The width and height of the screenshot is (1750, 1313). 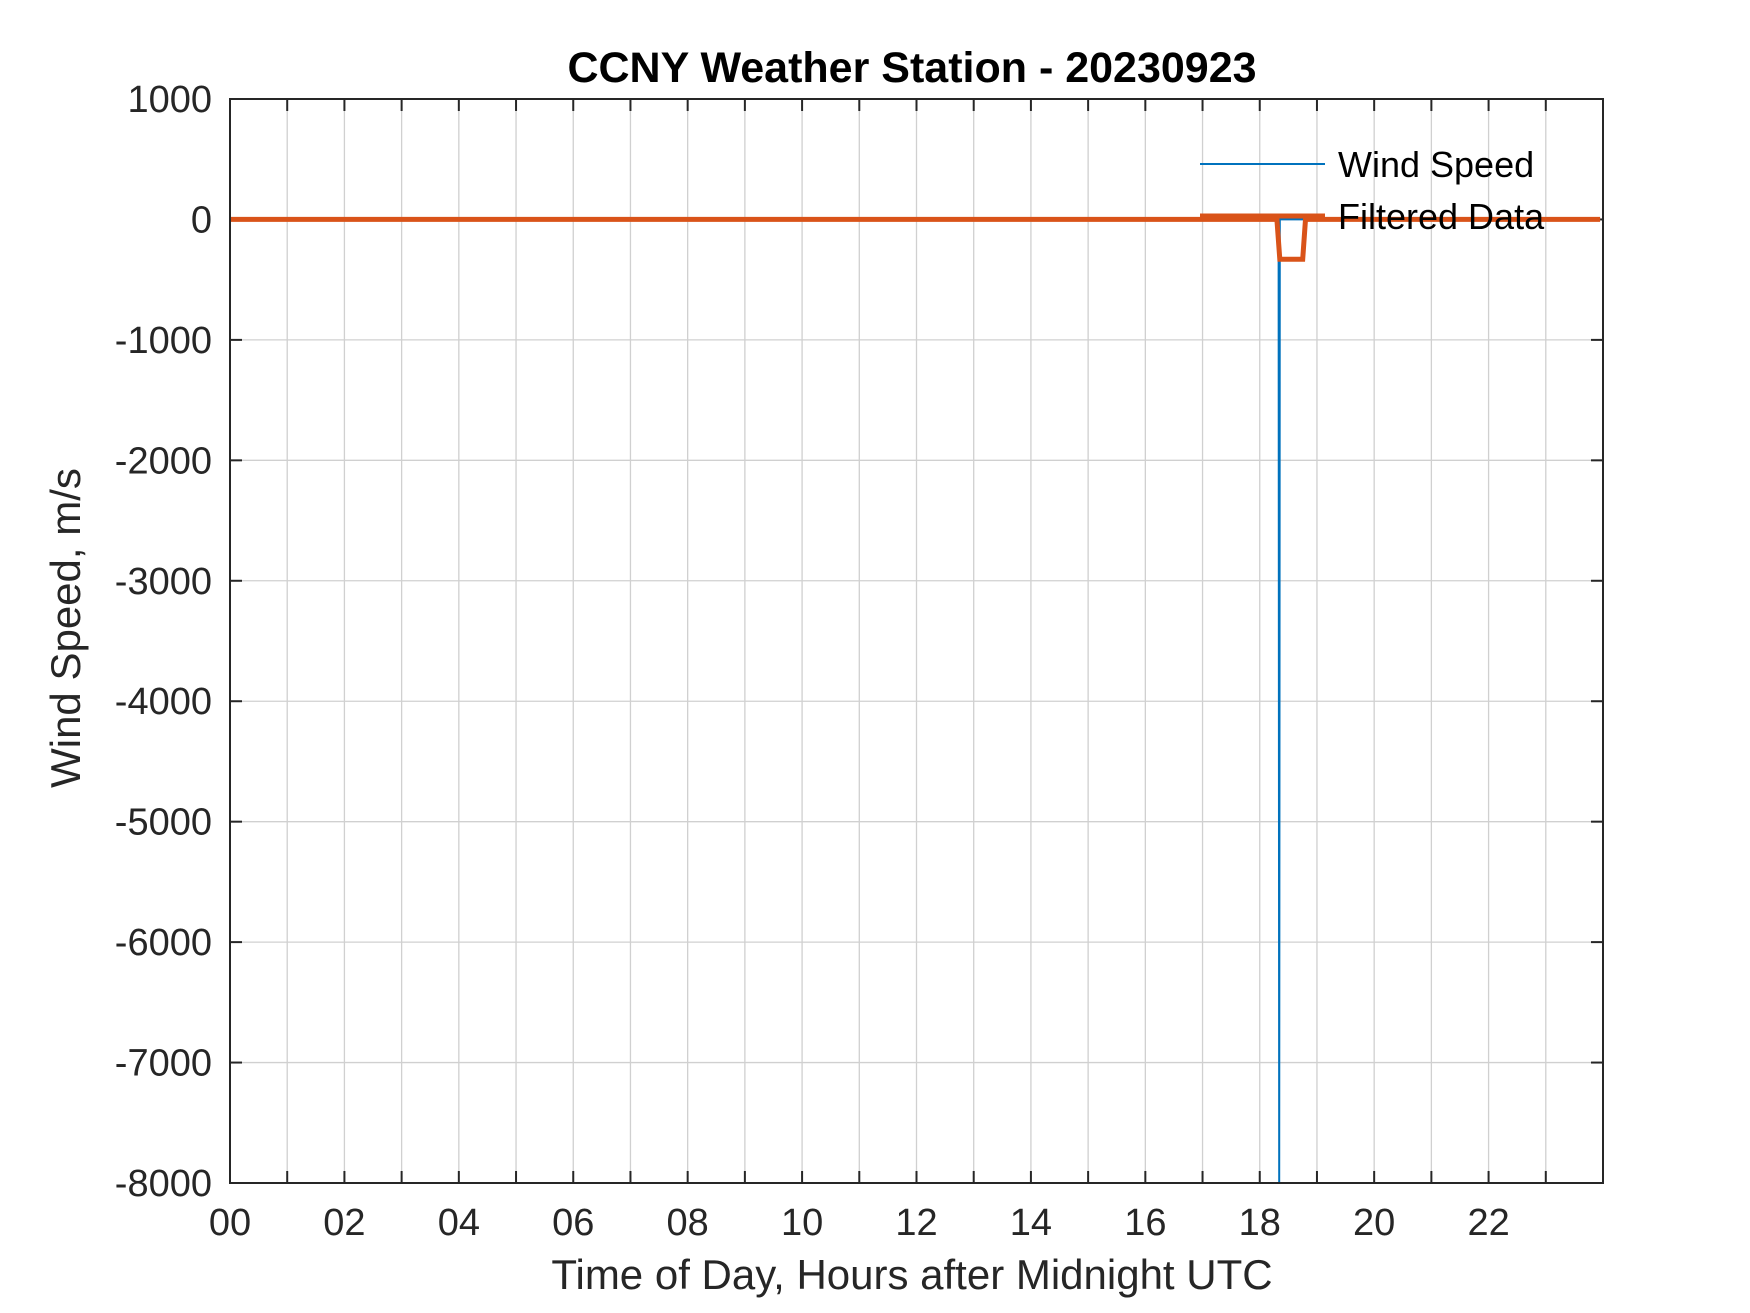 What do you see at coordinates (163, 341) in the screenshot?
I see `y-tick-label: -1000` at bounding box center [163, 341].